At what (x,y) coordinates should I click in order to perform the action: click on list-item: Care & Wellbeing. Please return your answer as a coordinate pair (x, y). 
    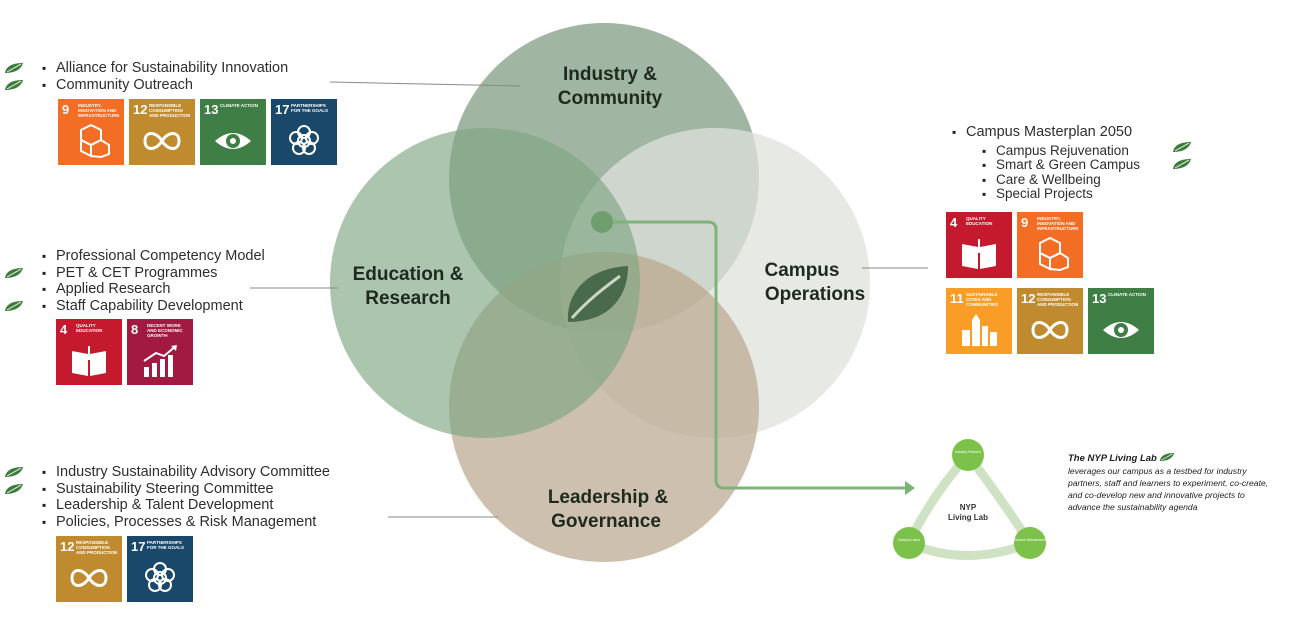
    Looking at the image, I should click on (1061, 180).